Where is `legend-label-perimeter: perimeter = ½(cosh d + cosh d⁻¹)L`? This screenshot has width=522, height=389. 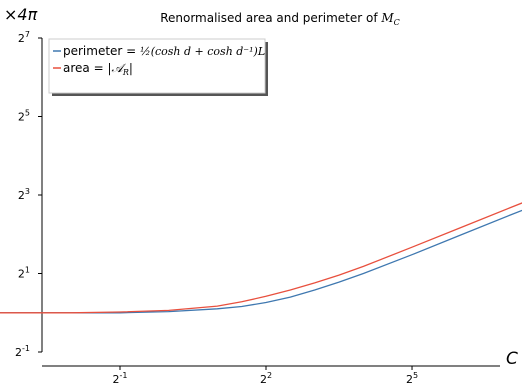 legend-label-perimeter: perimeter = ½(cosh d + cosh d⁻¹)L is located at coordinates (164, 51).